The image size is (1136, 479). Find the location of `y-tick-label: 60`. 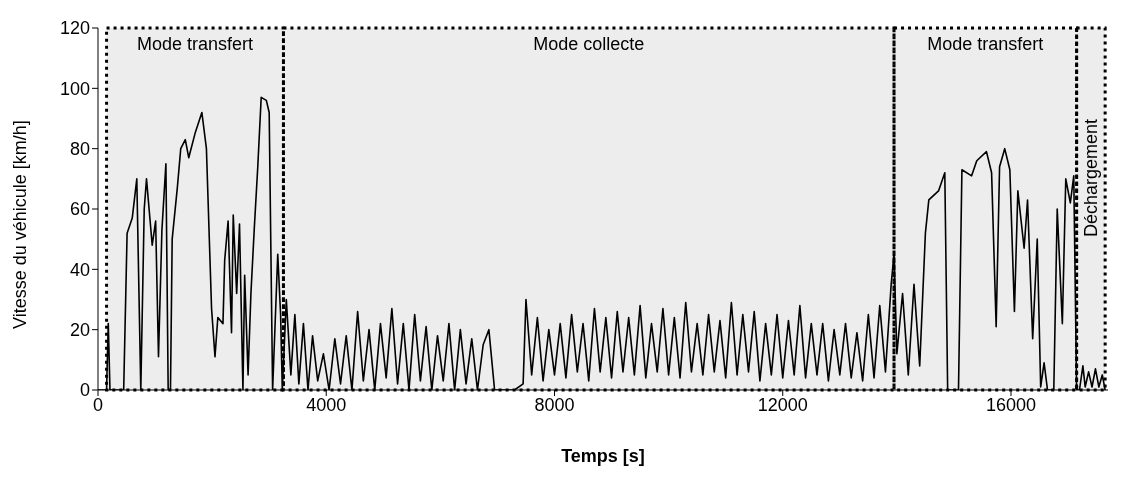

y-tick-label: 60 is located at coordinates (79, 209).